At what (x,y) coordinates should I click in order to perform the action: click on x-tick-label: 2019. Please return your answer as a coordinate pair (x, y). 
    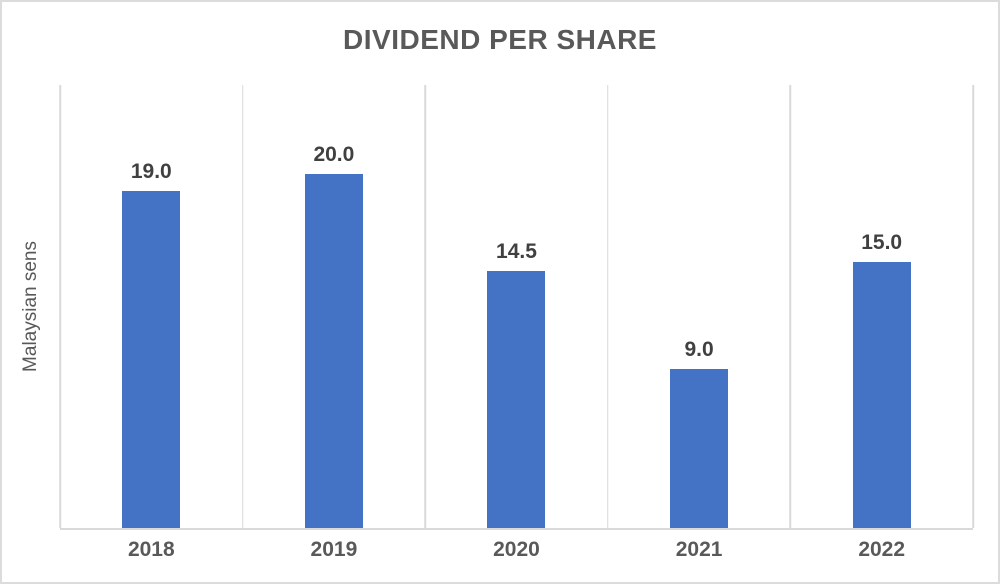
    Looking at the image, I should click on (334, 549).